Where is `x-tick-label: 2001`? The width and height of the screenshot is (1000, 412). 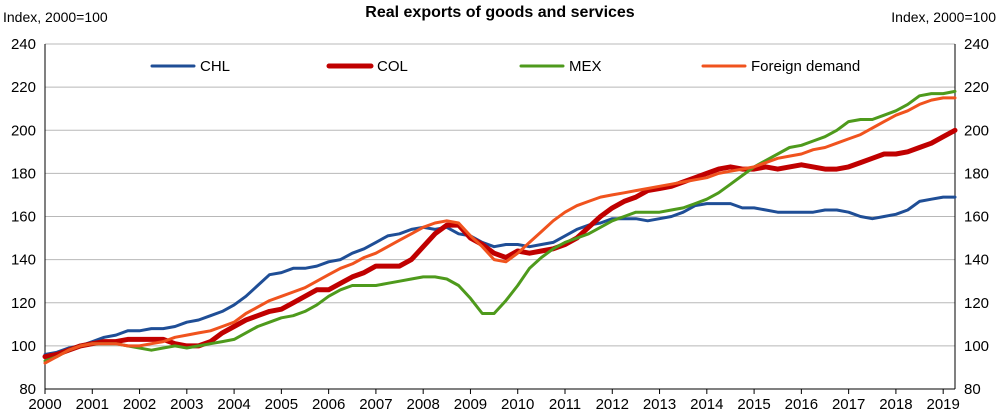
x-tick-label: 2001 is located at coordinates (92, 404).